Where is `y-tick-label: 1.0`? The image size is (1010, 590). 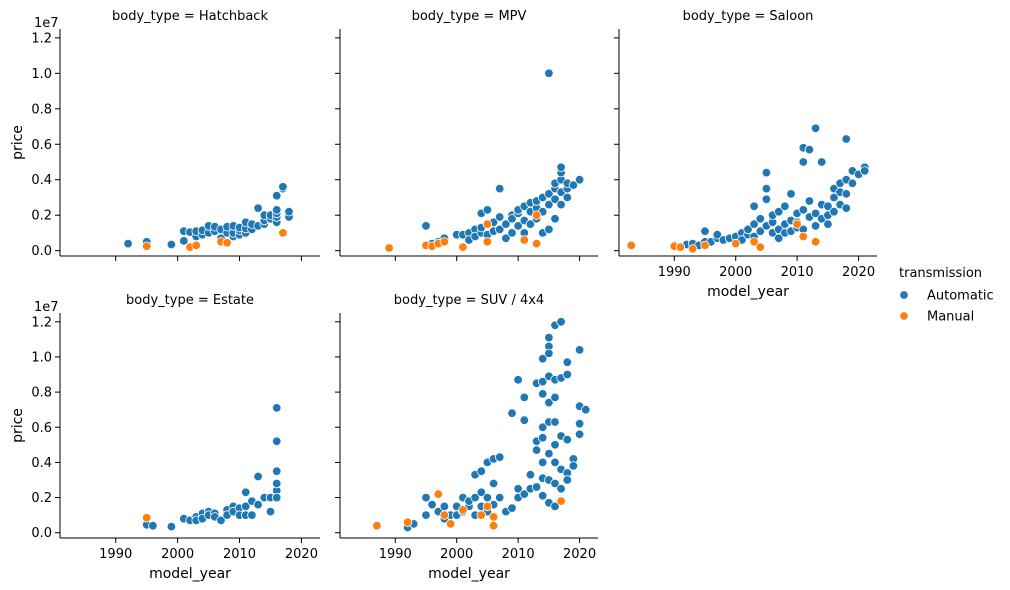 y-tick-label: 1.0 is located at coordinates (41, 74).